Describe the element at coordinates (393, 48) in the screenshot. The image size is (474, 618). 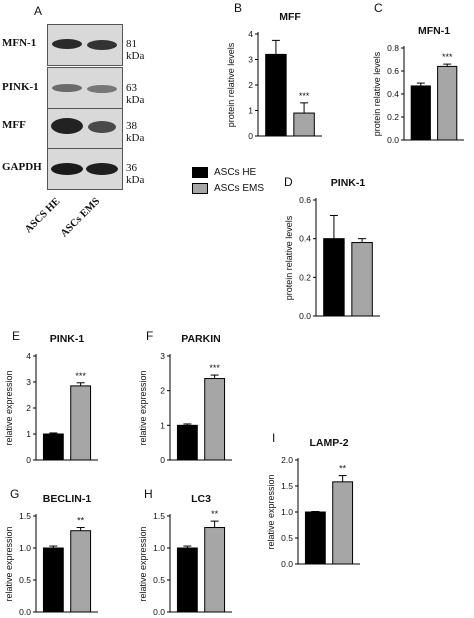
I see `y-tick-label: 0.8` at that location.